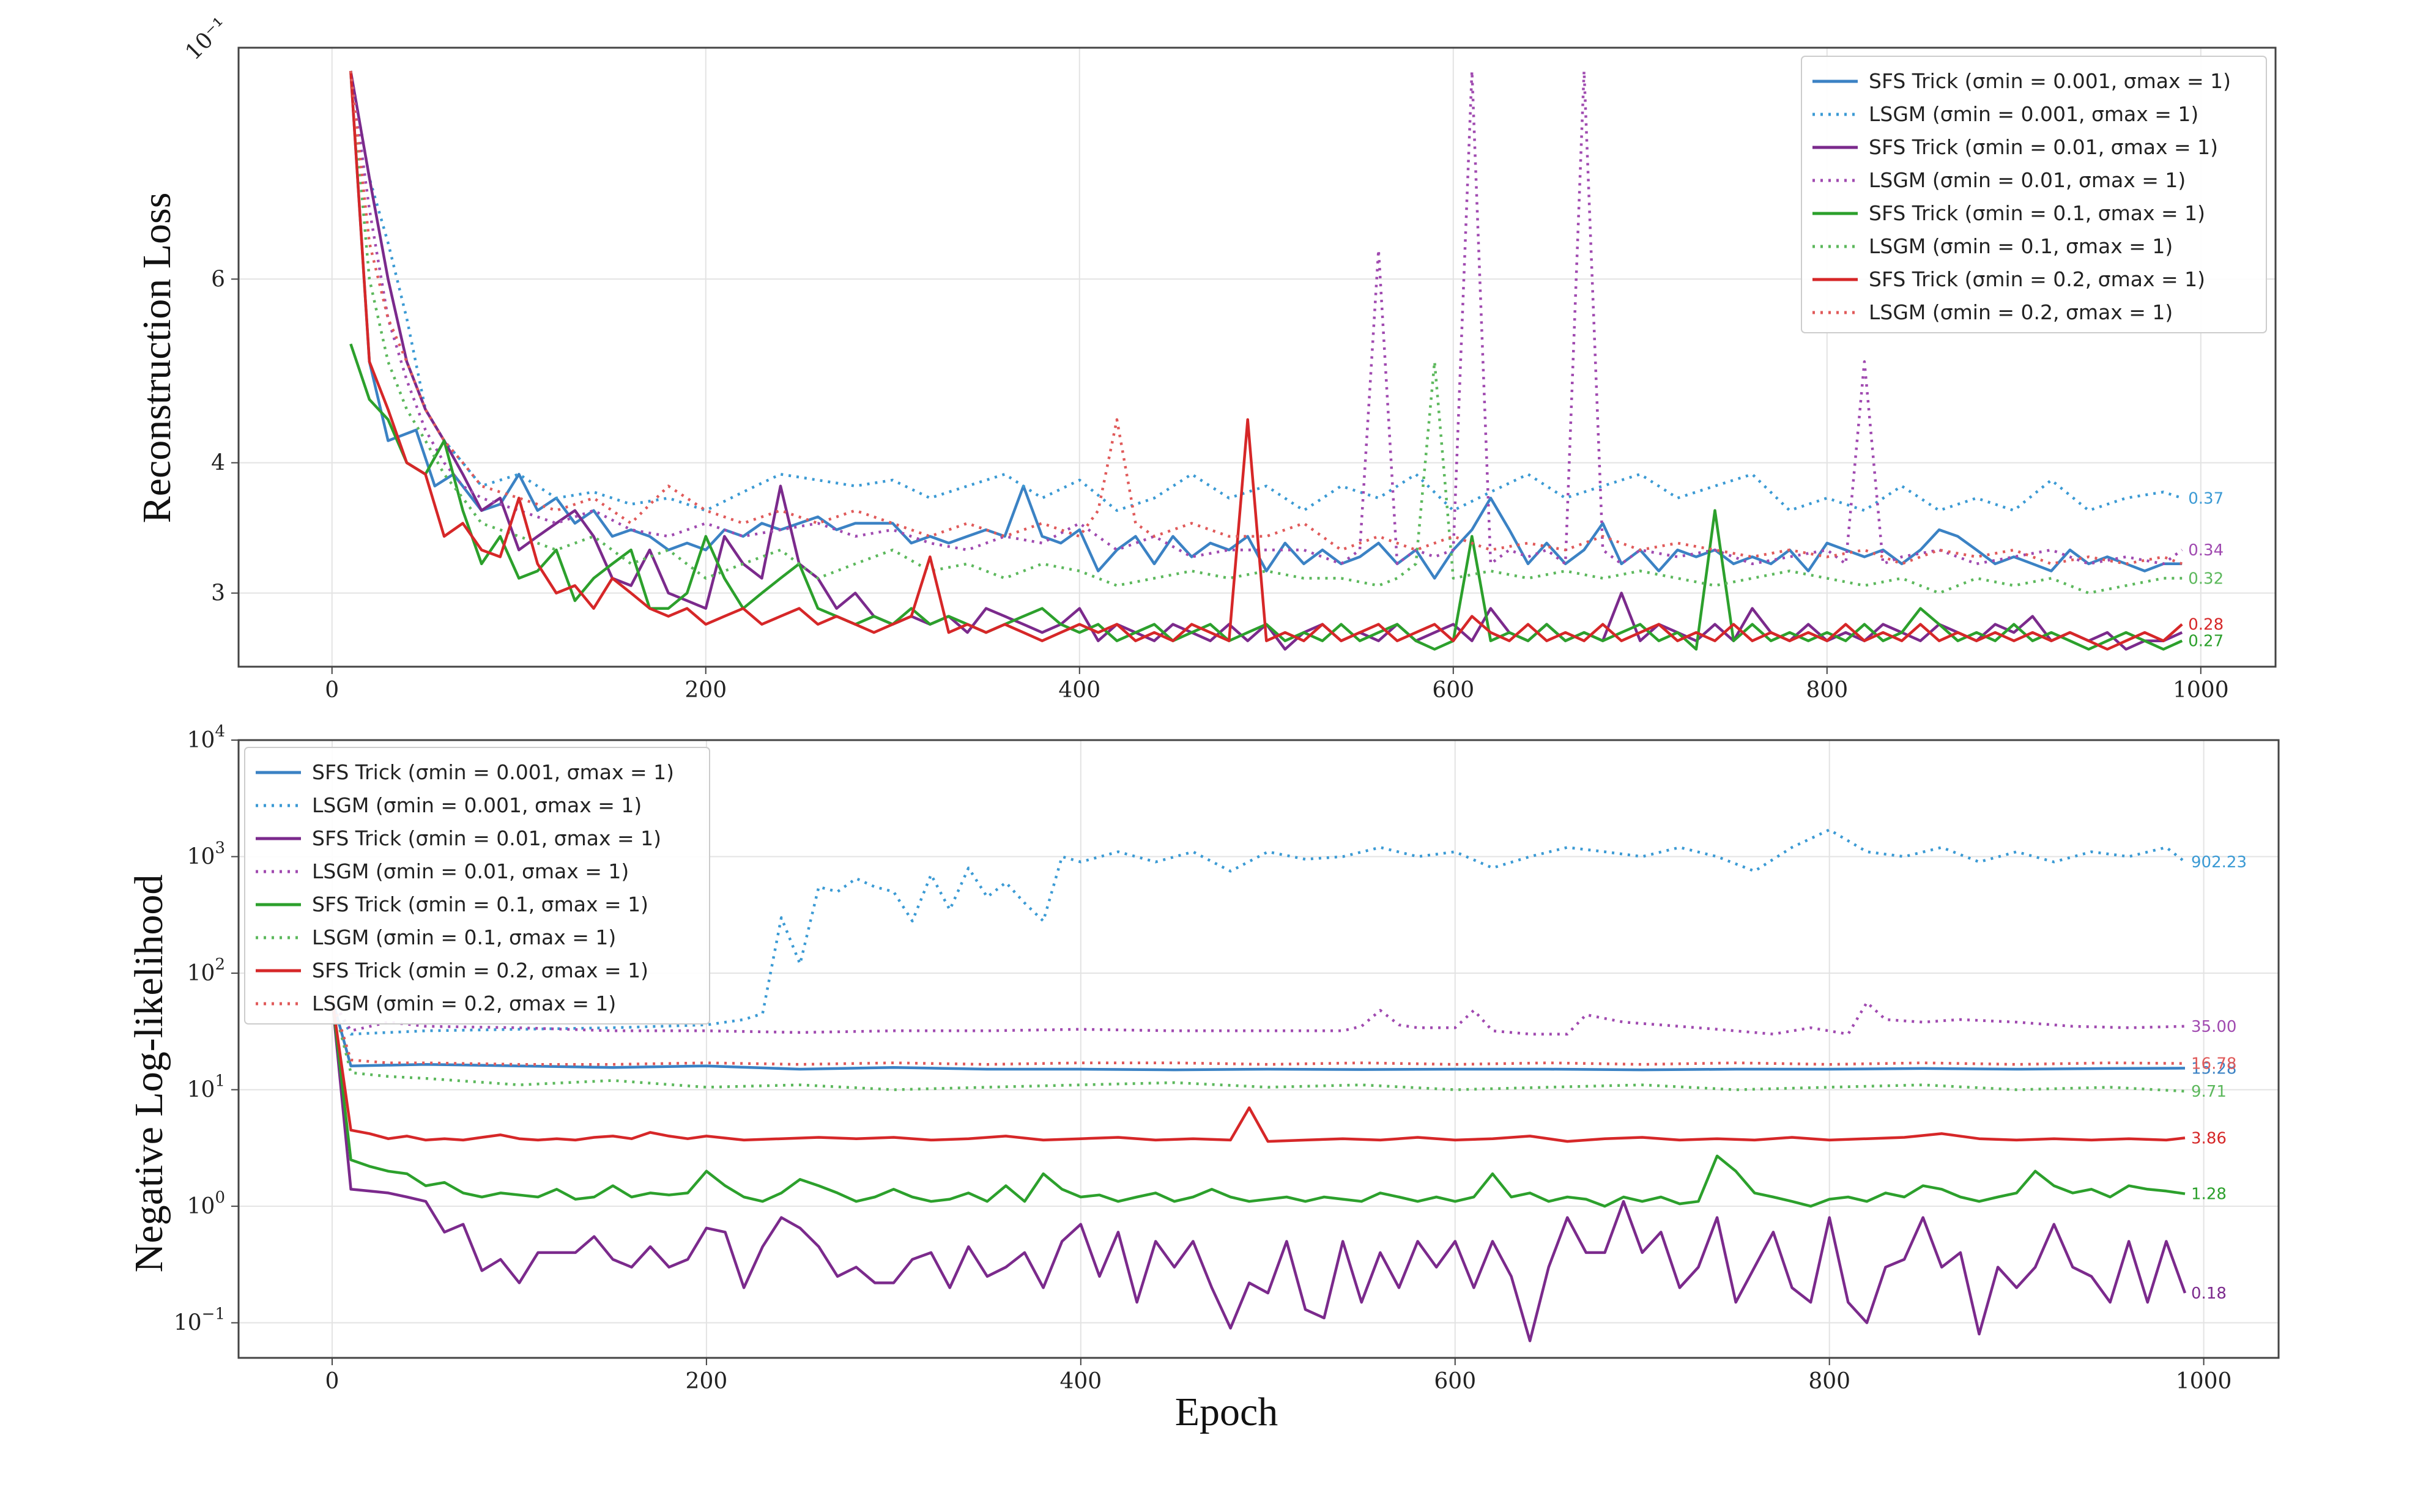 Image resolution: width=2415 pixels, height=1512 pixels. I want to click on y-tick-label: 4, so click(218, 463).